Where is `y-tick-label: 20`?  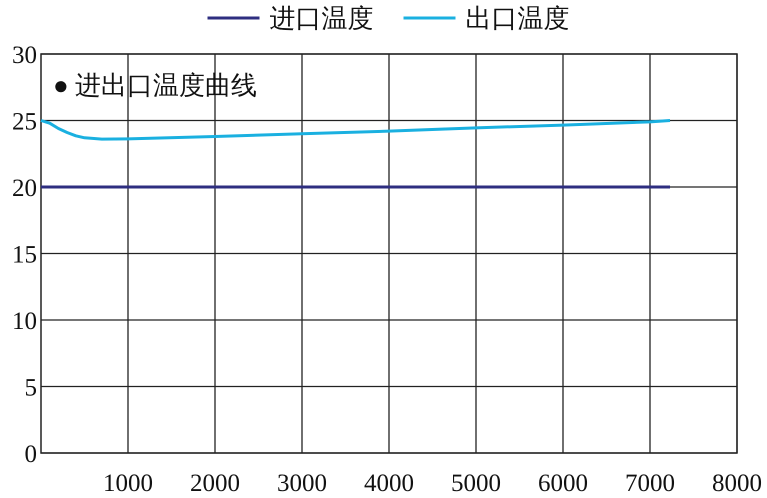 y-tick-label: 20 is located at coordinates (24, 188).